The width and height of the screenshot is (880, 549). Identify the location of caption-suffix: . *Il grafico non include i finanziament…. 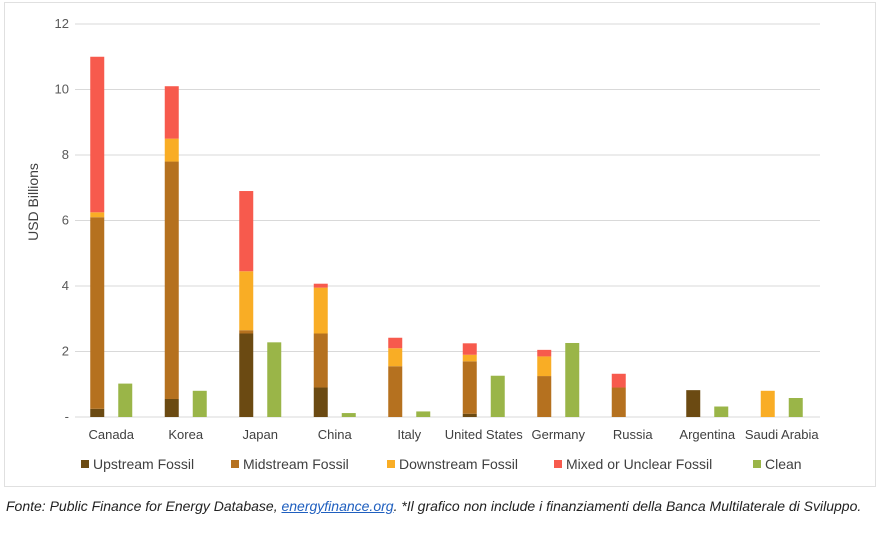
(627, 506).